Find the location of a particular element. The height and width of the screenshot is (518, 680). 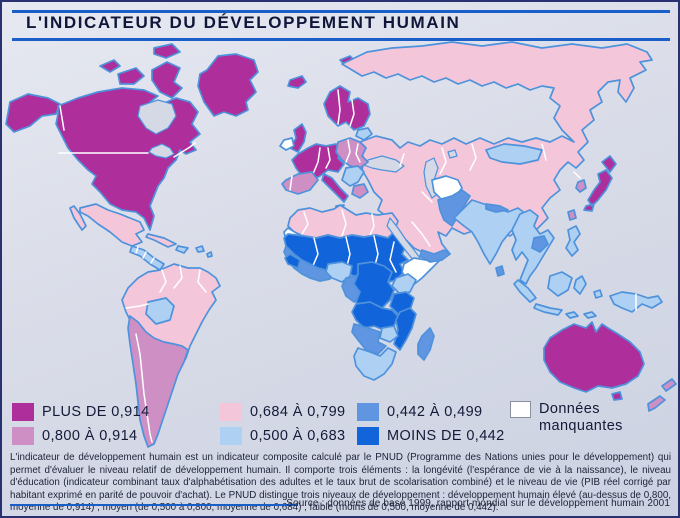

region-scandinavia is located at coordinates (347, 108).